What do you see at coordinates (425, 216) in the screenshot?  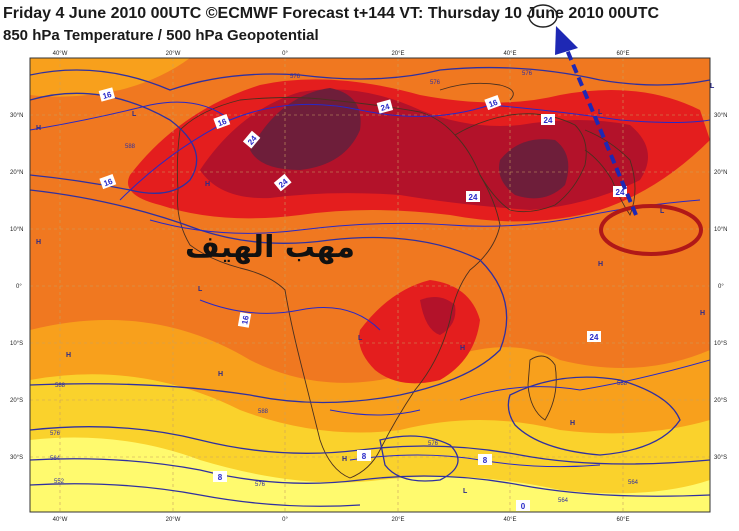 I see `contour-24-south` at bounding box center [425, 216].